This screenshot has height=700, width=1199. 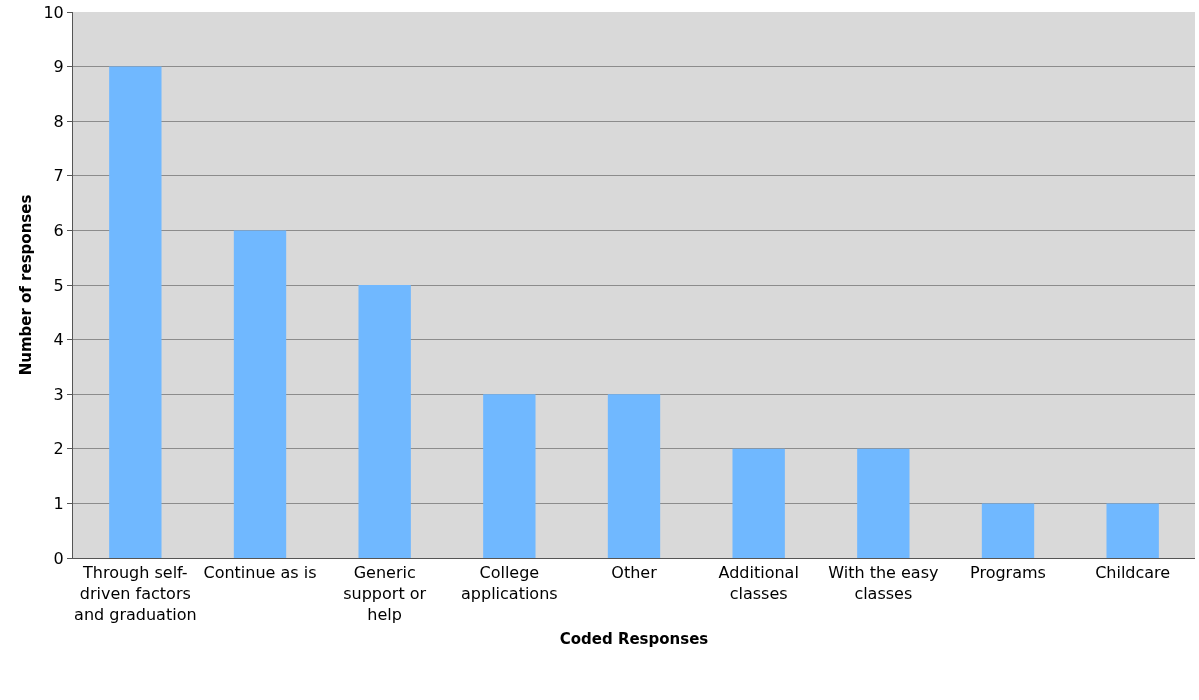 I want to click on y-tick-label: 0, so click(x=58, y=558).